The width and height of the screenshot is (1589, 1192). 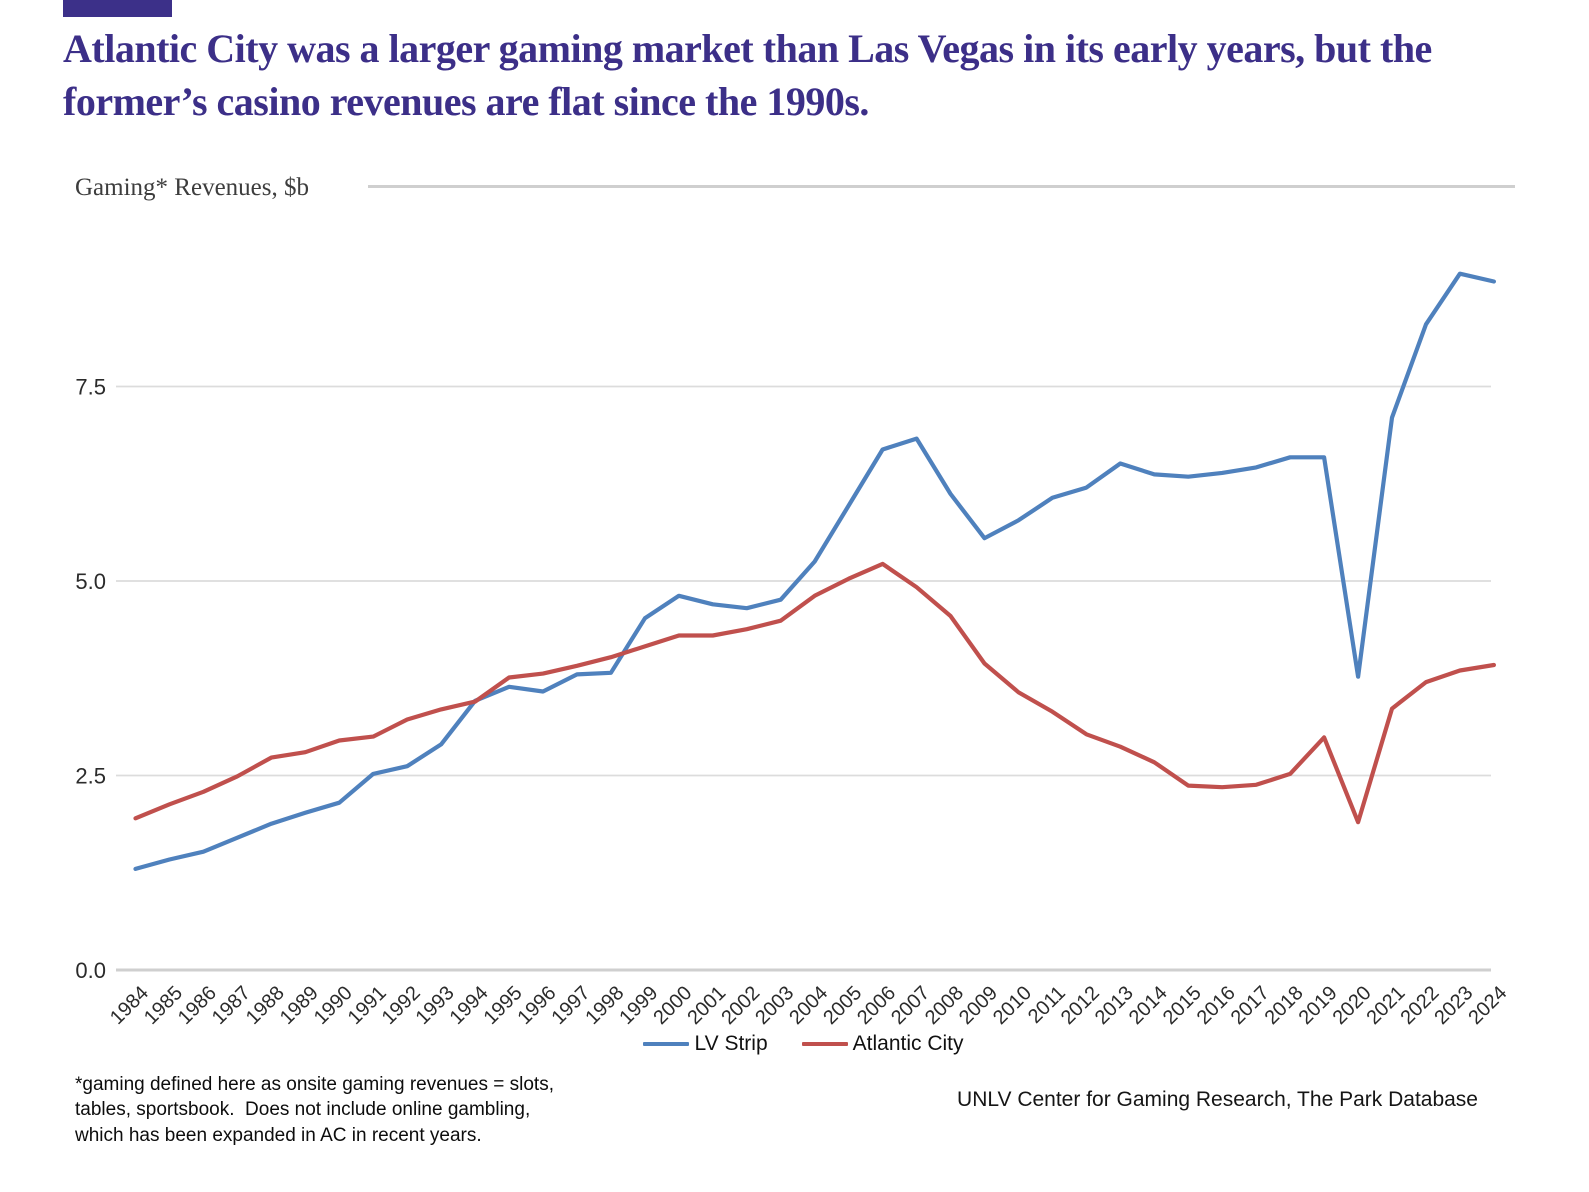 I want to click on legend-label-atlantic-city: Atlantic City, so click(x=908, y=1043).